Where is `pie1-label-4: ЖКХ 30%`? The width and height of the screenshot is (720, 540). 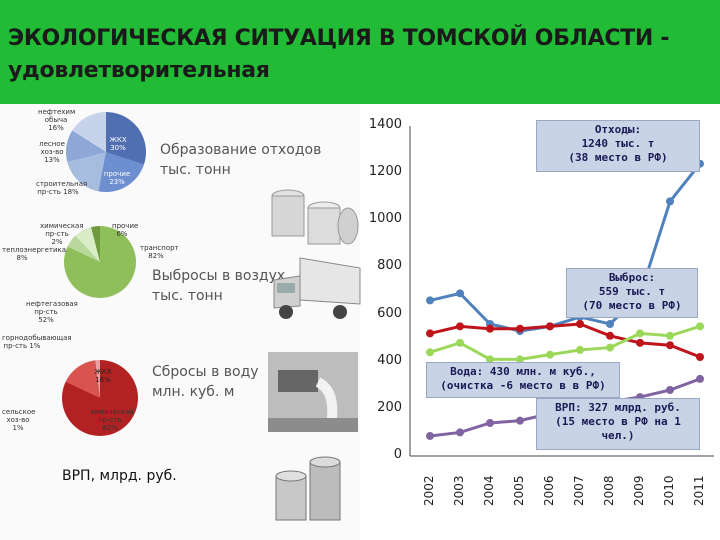 pie1-label-4: ЖКХ 30% is located at coordinates (118, 144).